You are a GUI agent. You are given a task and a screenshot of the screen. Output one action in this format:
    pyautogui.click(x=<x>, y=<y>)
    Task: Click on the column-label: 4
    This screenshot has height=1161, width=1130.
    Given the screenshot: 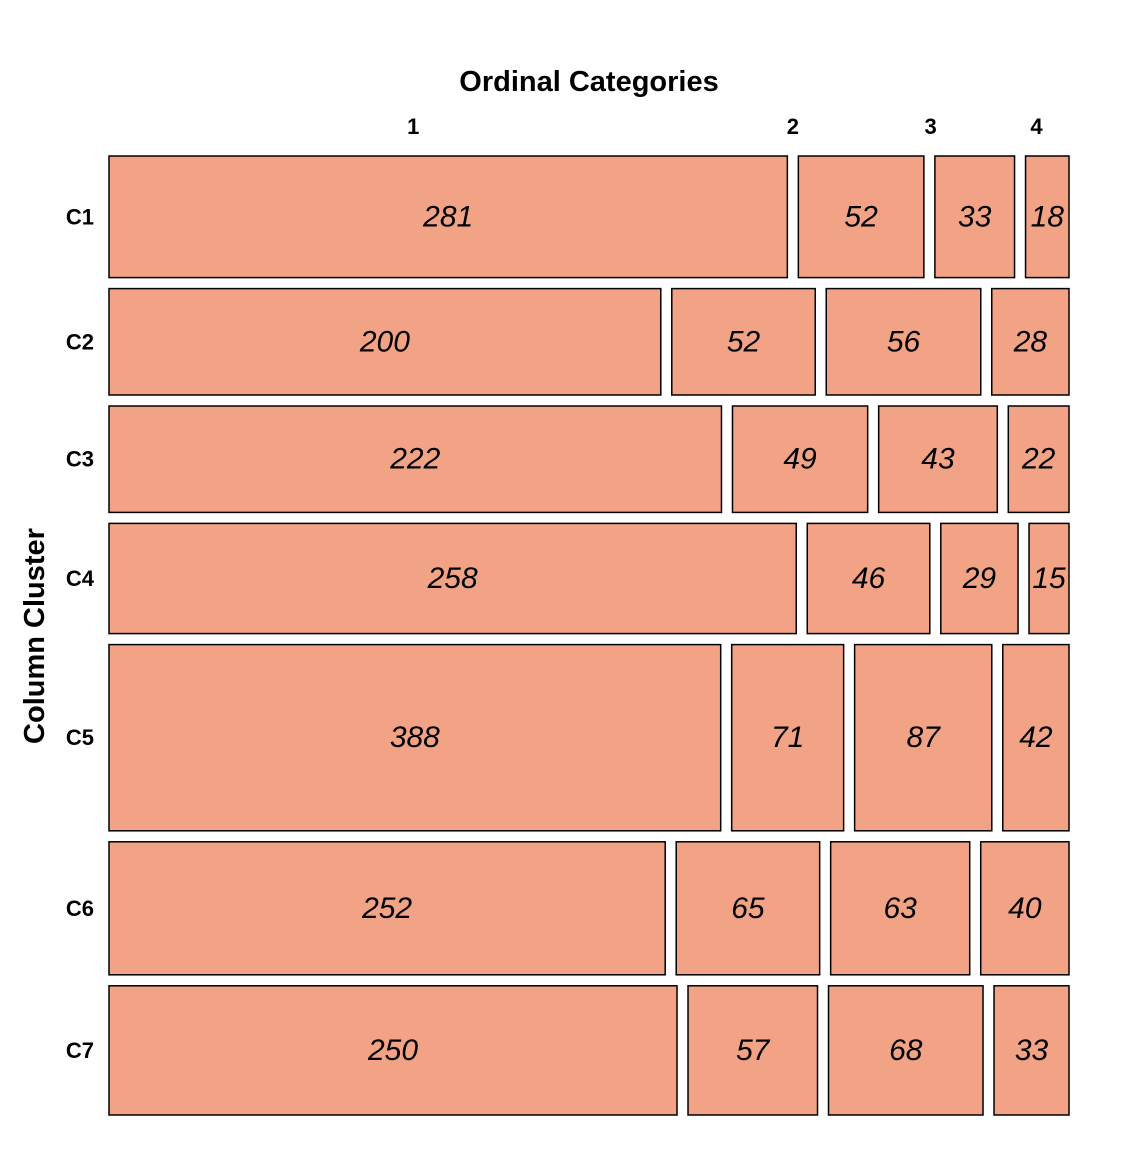 What is the action you would take?
    pyautogui.click(x=1036, y=126)
    